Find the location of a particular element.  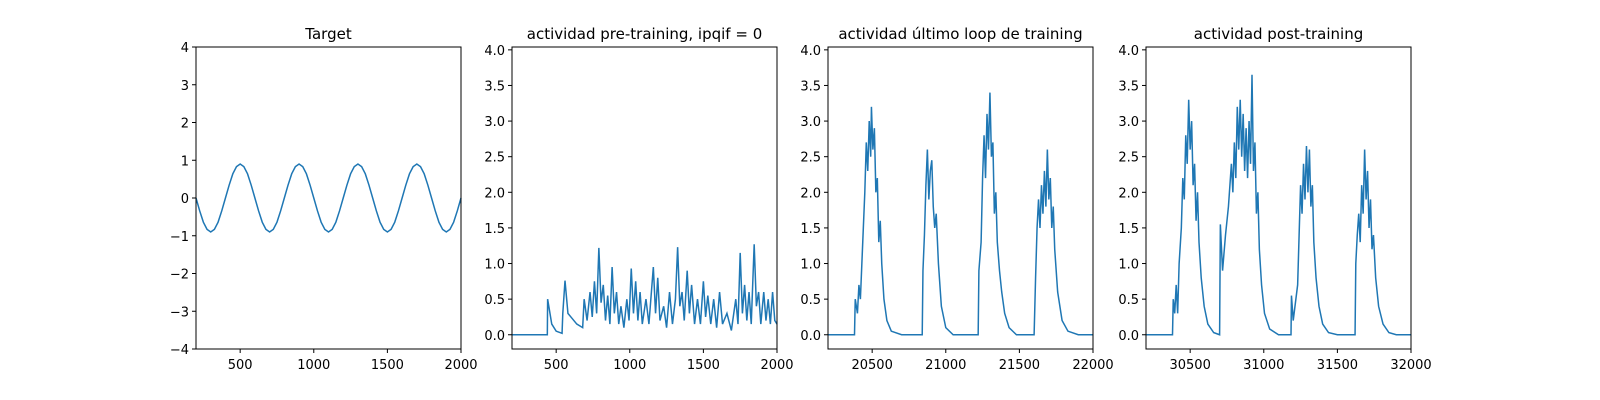

y-tick-label: 0 is located at coordinates (185, 199).